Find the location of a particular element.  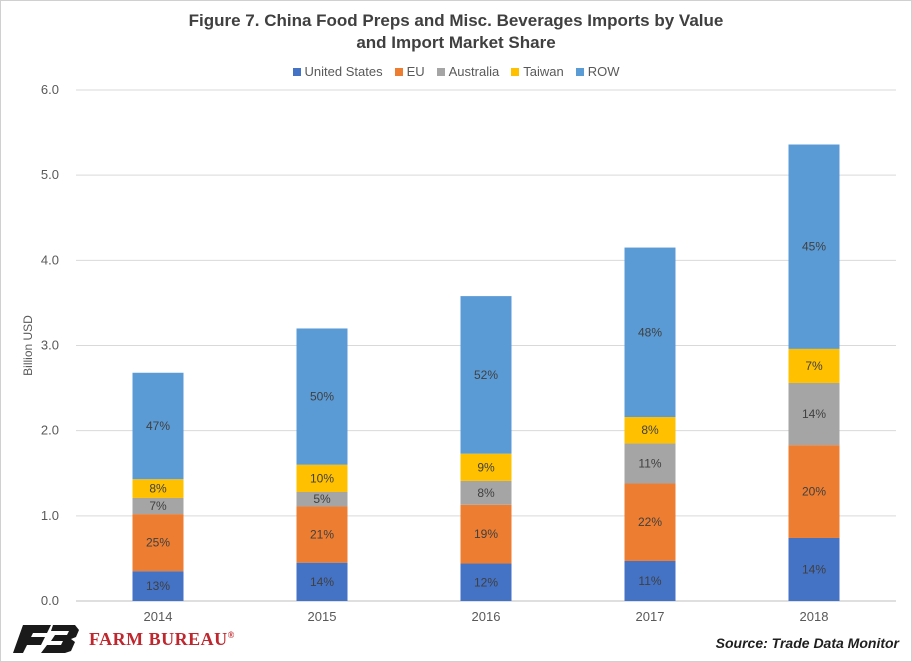

data-label: 47% is located at coordinates (158, 426).